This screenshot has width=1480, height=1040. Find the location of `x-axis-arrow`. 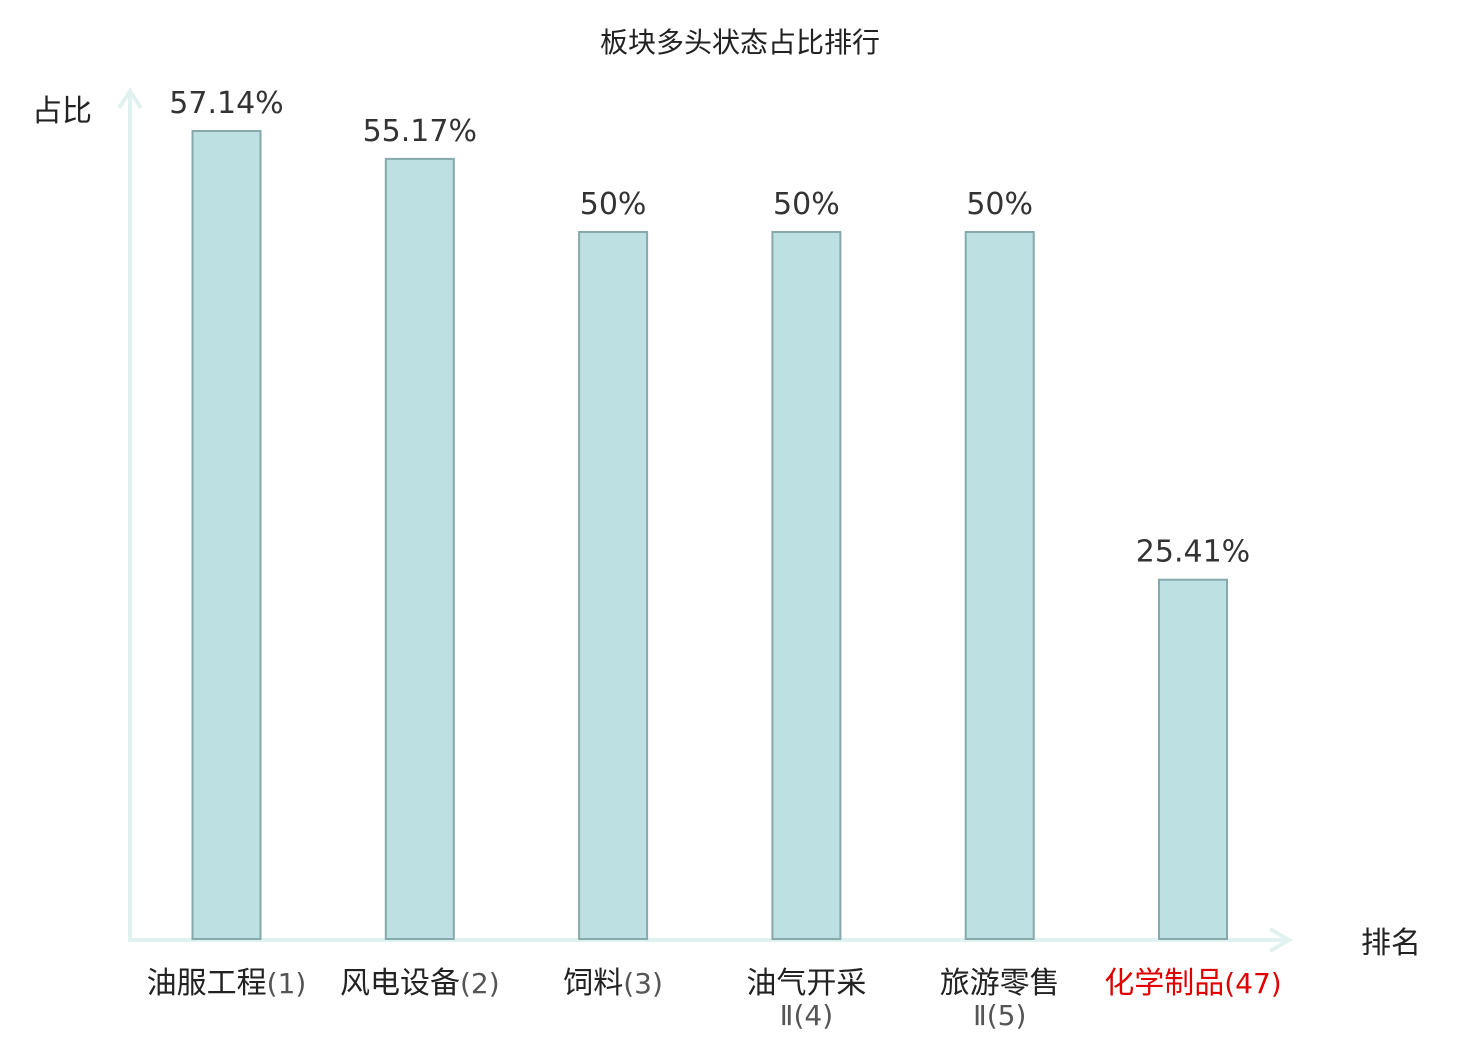

x-axis-arrow is located at coordinates (1280, 940).